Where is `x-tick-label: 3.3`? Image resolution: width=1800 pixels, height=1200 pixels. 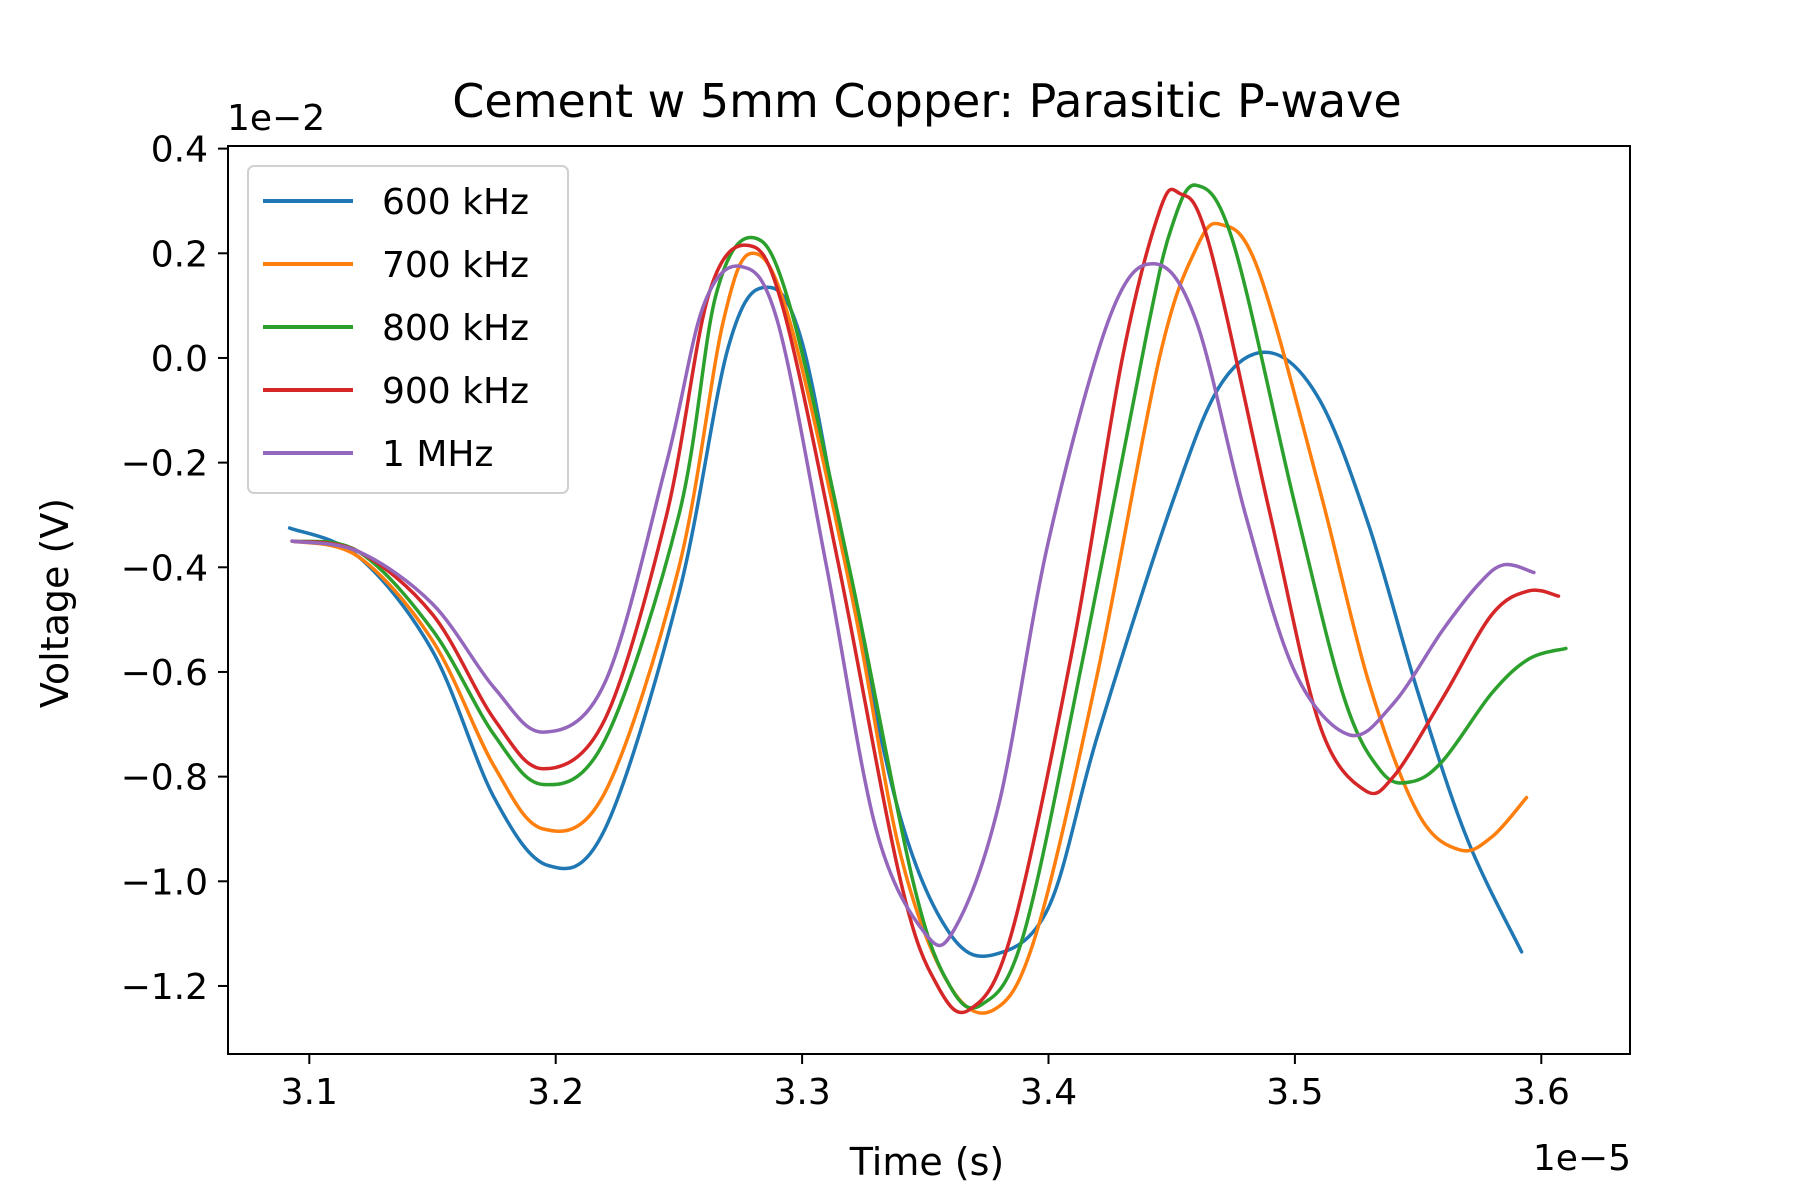 x-tick-label: 3.3 is located at coordinates (801, 1092).